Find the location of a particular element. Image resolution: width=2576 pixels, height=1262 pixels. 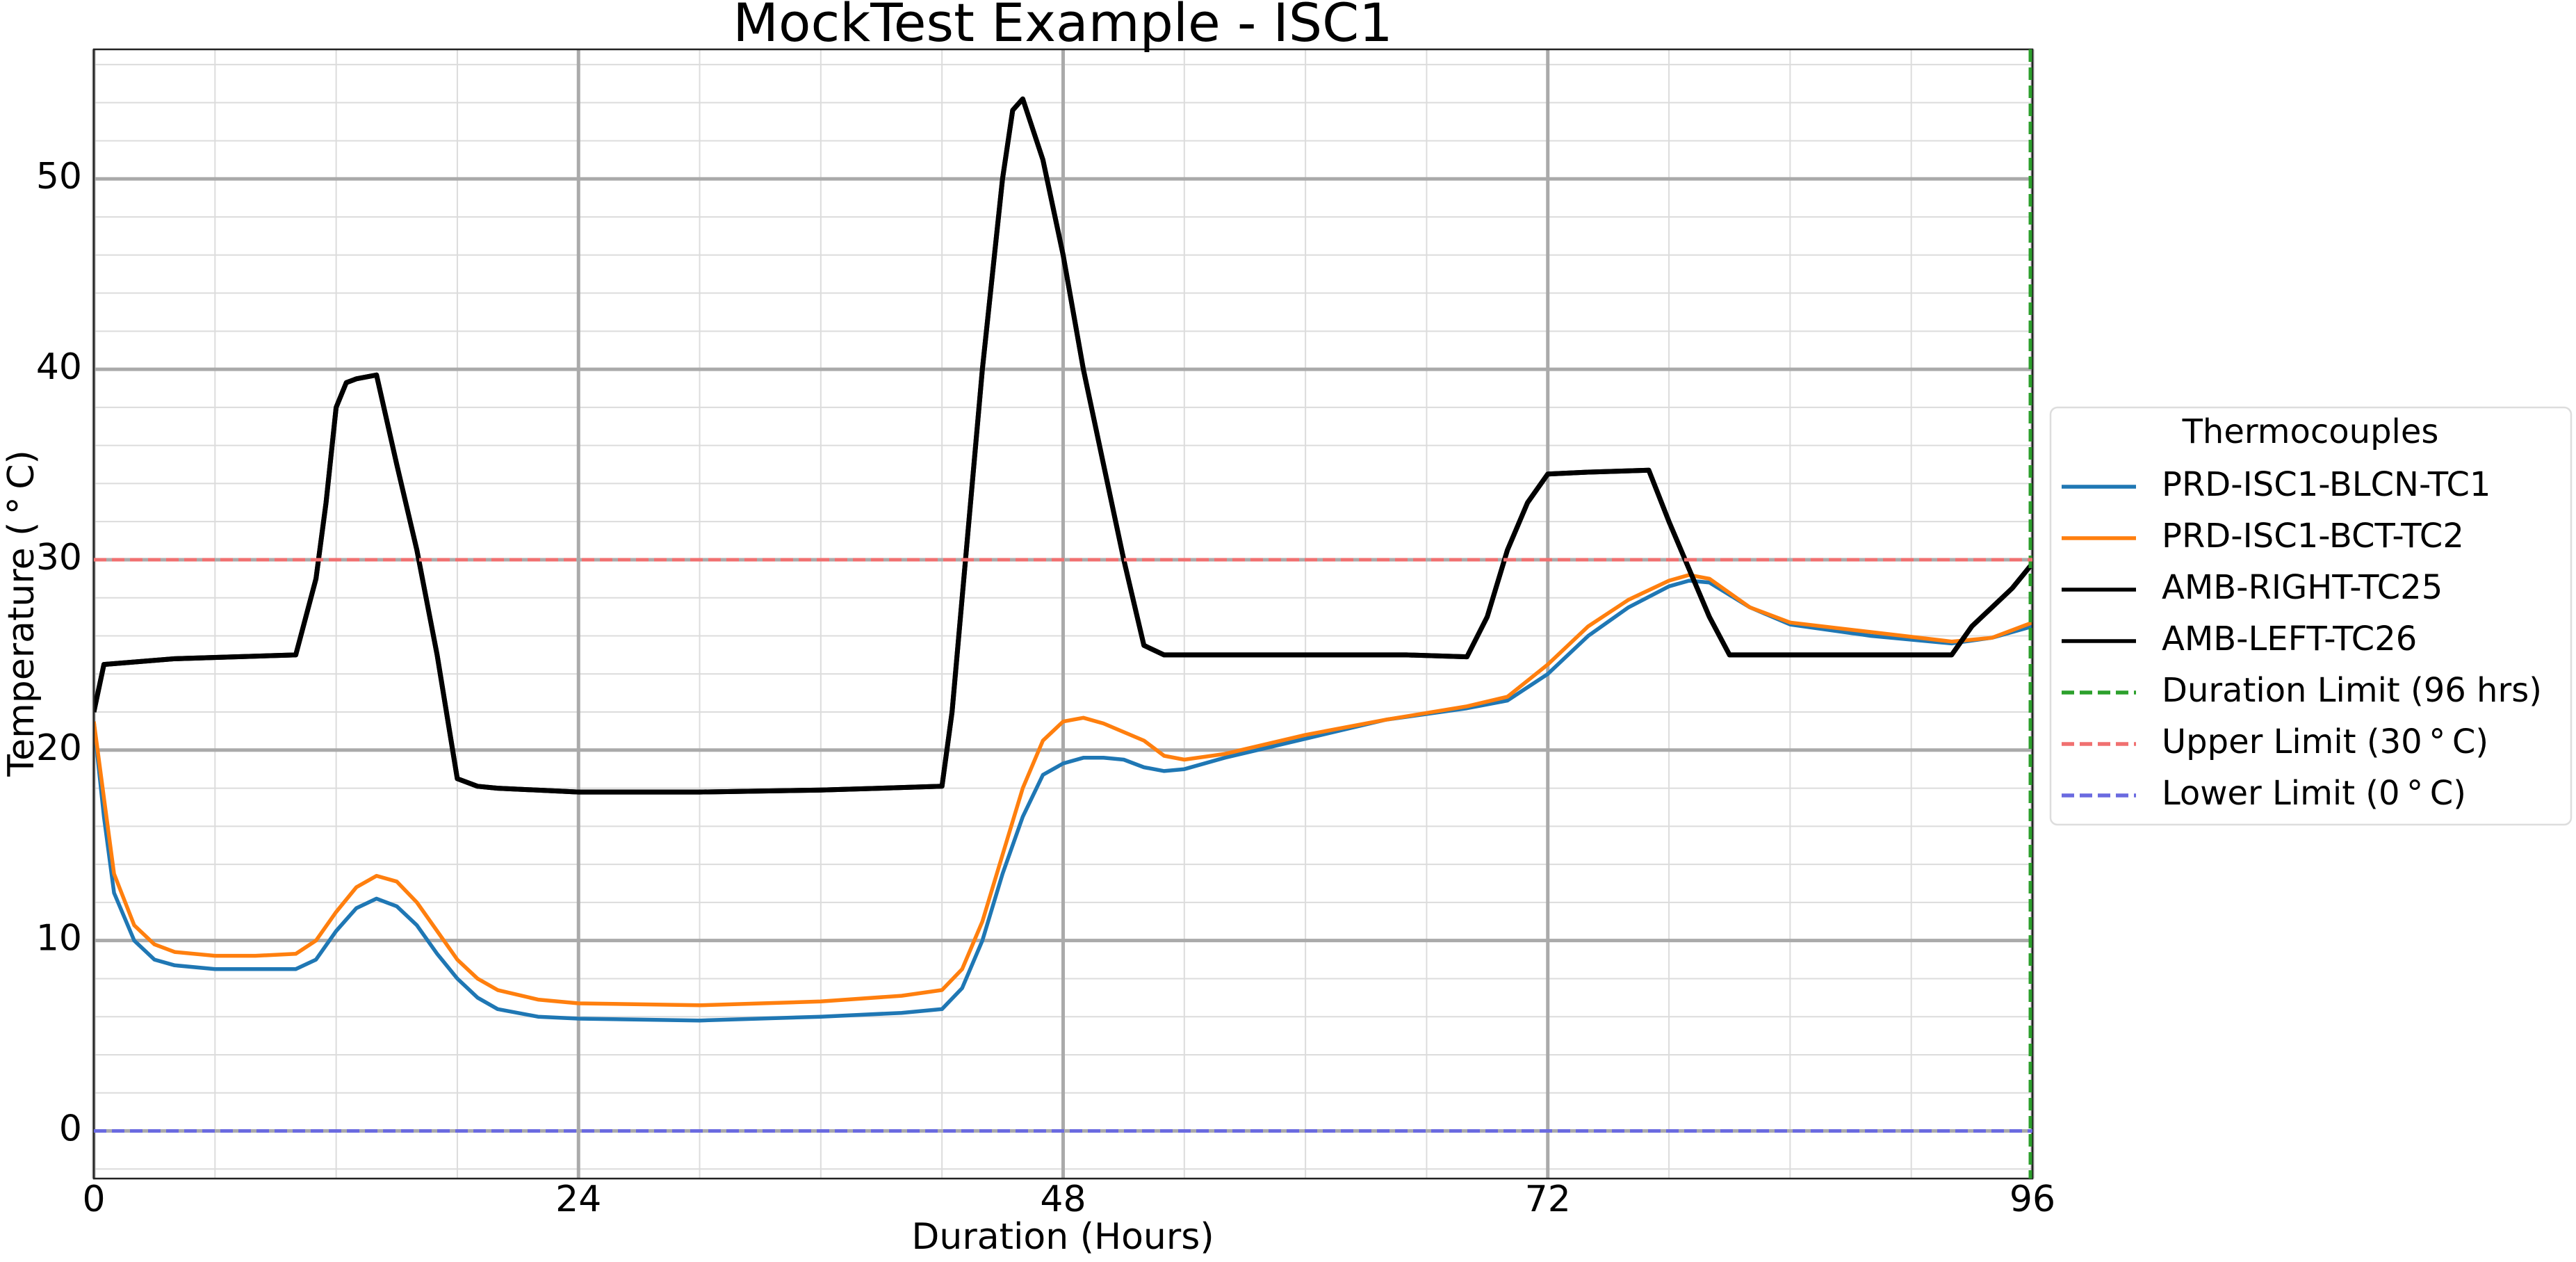

x-tick-label: 0 is located at coordinates (93, 1199).